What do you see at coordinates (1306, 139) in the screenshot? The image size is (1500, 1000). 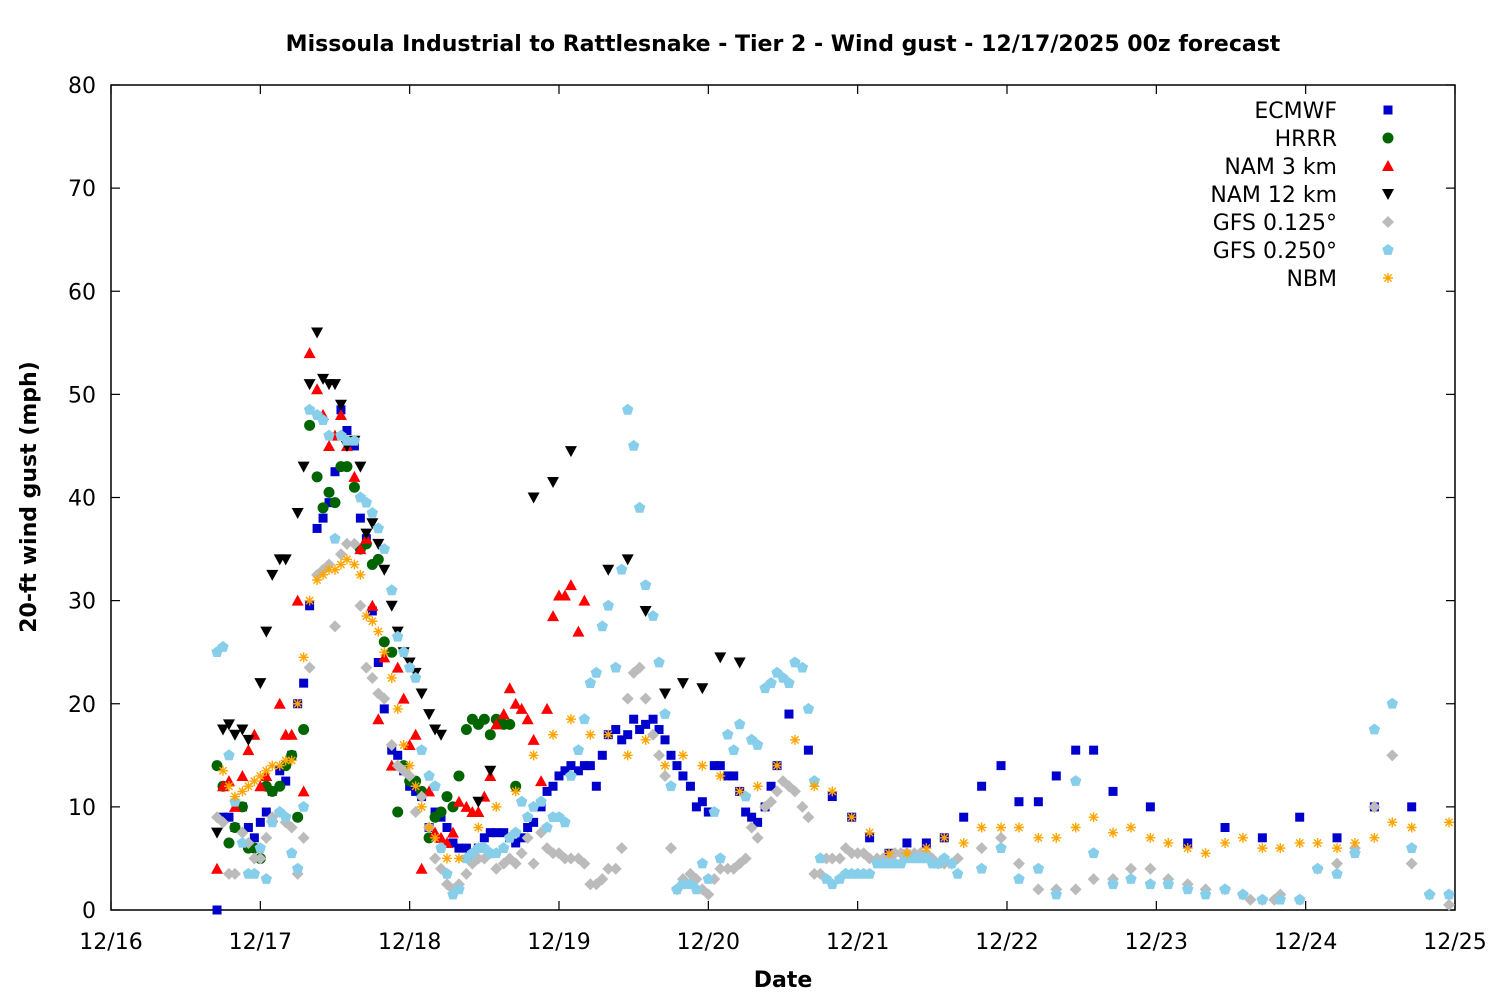 I see `legend-label-hrrr: HRRR` at bounding box center [1306, 139].